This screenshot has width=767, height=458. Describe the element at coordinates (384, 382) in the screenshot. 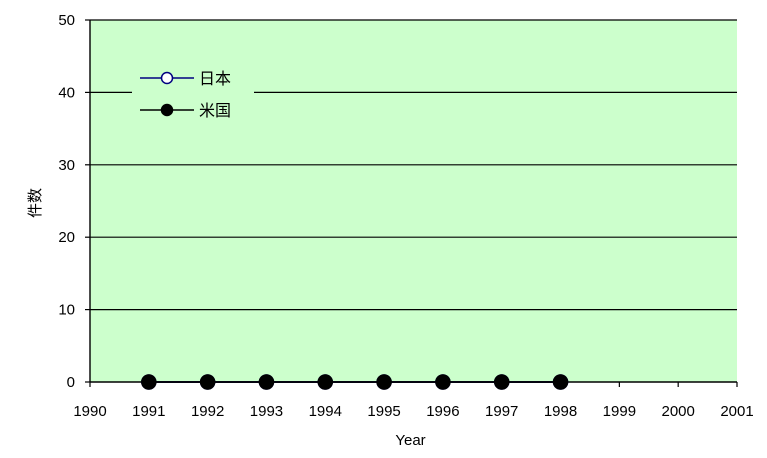

I see `series-1-point-1995` at that location.